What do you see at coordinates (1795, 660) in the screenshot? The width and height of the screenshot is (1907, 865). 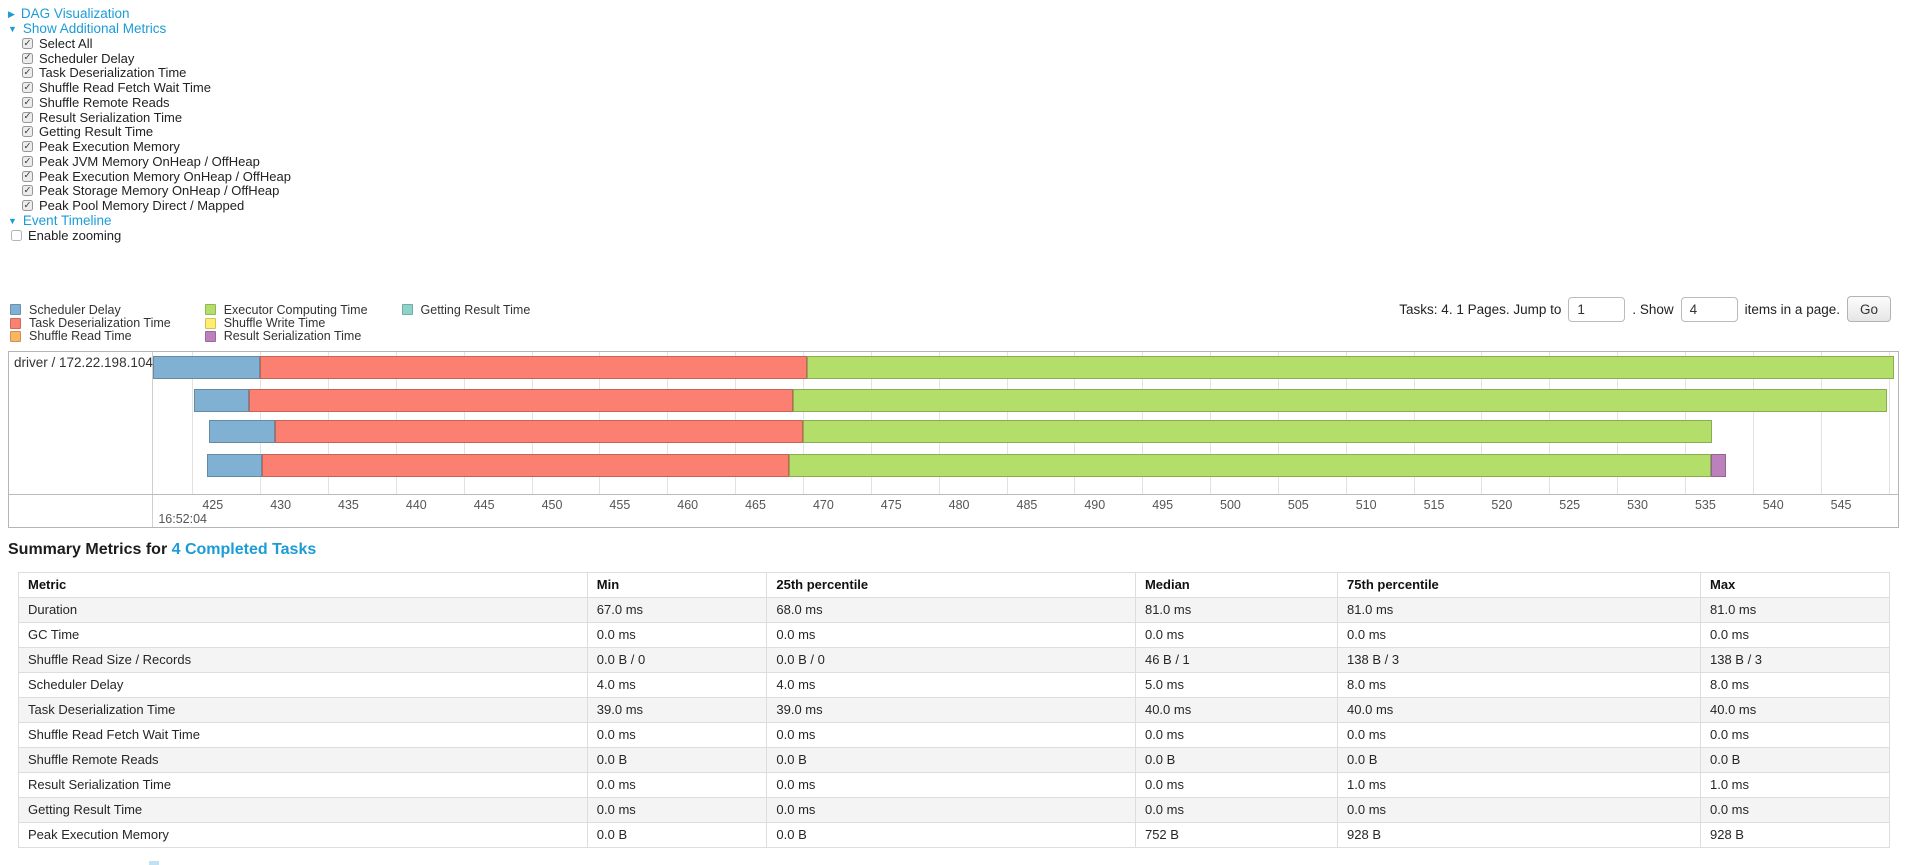 I see `metric-value-cell: 138 B / 3` at bounding box center [1795, 660].